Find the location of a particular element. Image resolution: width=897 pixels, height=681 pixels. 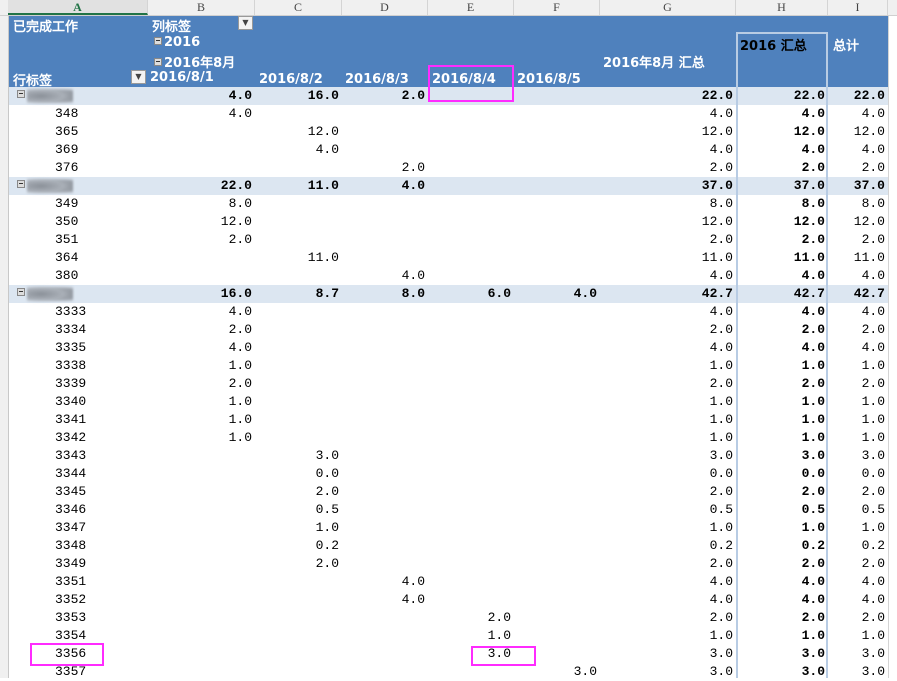

table-row: 3339 2.0 2.0 2.0 2.0 is located at coordinates (448, 384).